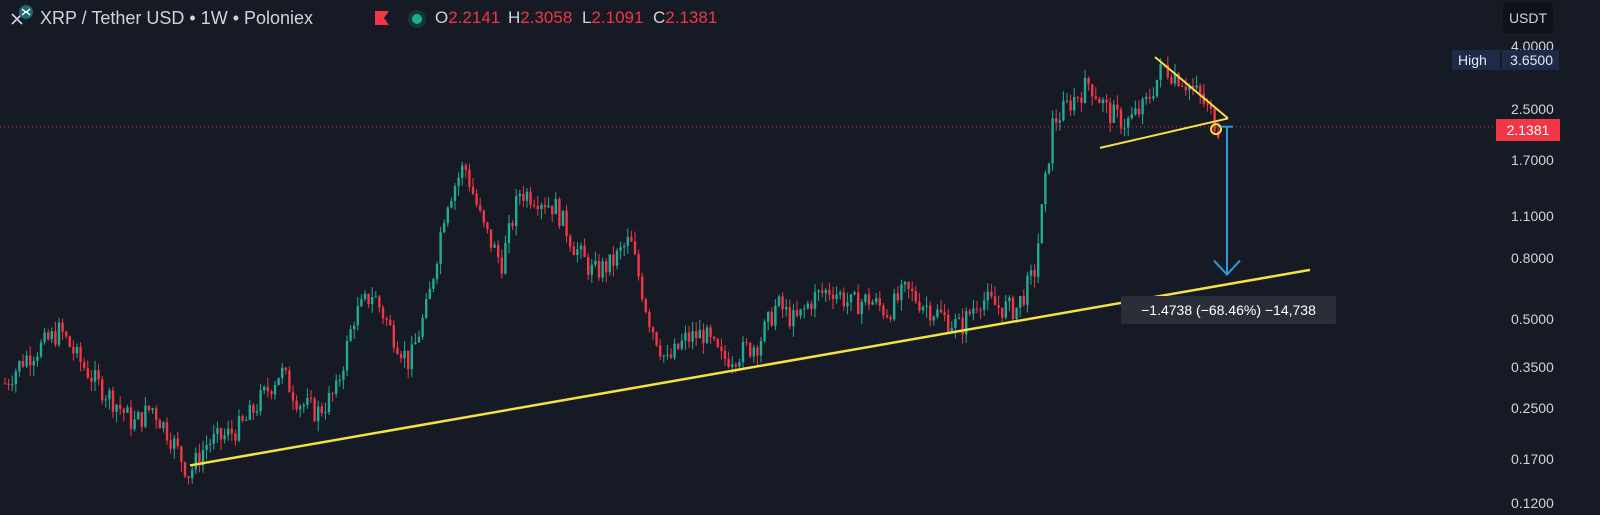 The image size is (1600, 515). Describe the element at coordinates (1227, 268) in the screenshot. I see `measure-arrow-head` at that location.